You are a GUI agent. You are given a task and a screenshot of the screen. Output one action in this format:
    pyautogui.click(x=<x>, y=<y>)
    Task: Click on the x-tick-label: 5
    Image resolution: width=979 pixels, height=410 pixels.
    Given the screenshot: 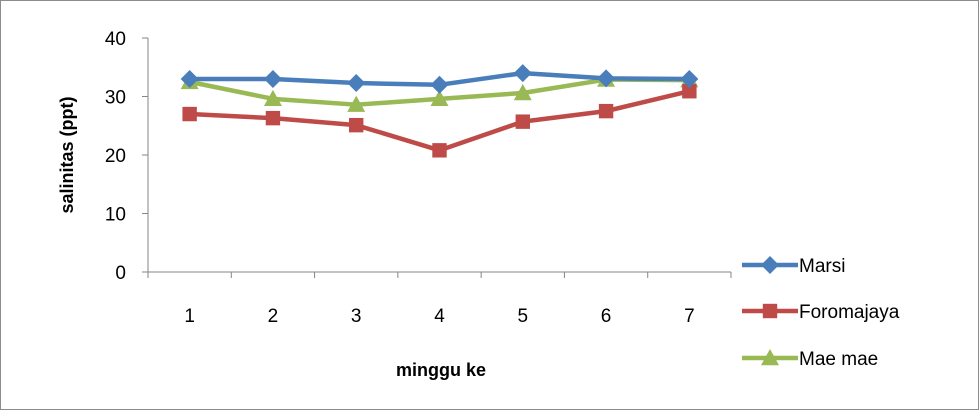 What is the action you would take?
    pyautogui.click(x=522, y=316)
    